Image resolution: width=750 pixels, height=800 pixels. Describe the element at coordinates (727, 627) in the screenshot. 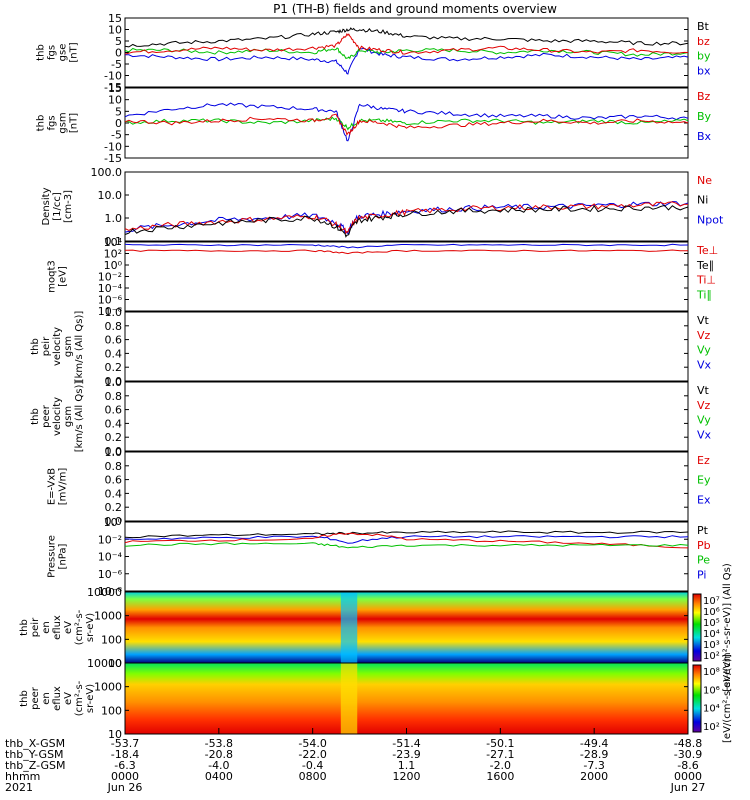

I see `colorbar-label: [eV/(cm²-s-sr-eV)] (All Qs)` at that location.